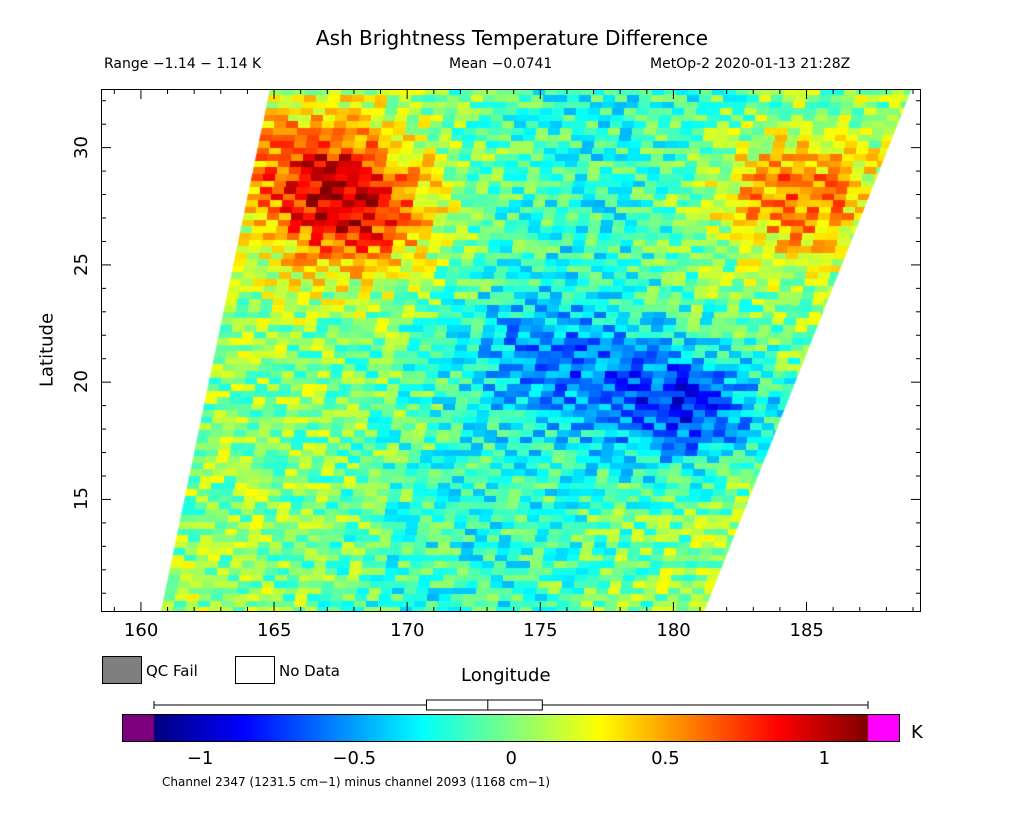  I want to click on chart-title: Ash Brightness Temperature Difference, so click(512, 38).